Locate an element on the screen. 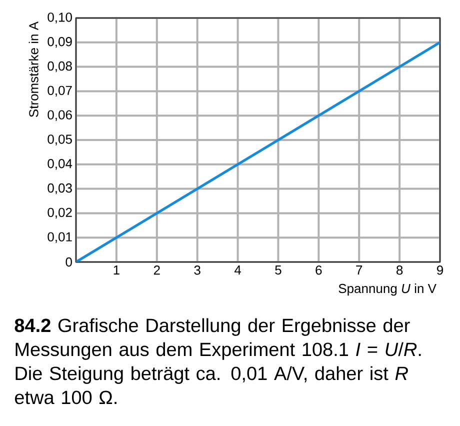 Image resolution: width=460 pixels, height=426 pixels. x-tick-label: 8 is located at coordinates (399, 270).